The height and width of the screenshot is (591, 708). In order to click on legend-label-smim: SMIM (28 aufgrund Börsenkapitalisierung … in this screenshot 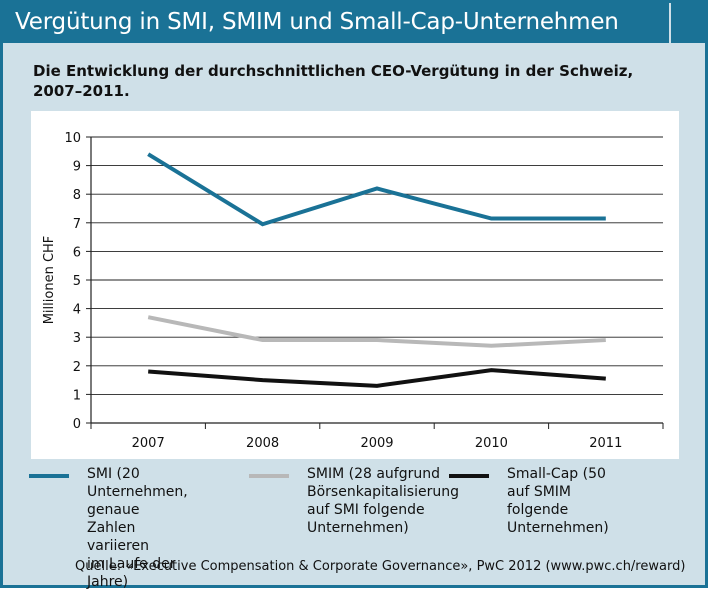, I will do `click(383, 501)`.